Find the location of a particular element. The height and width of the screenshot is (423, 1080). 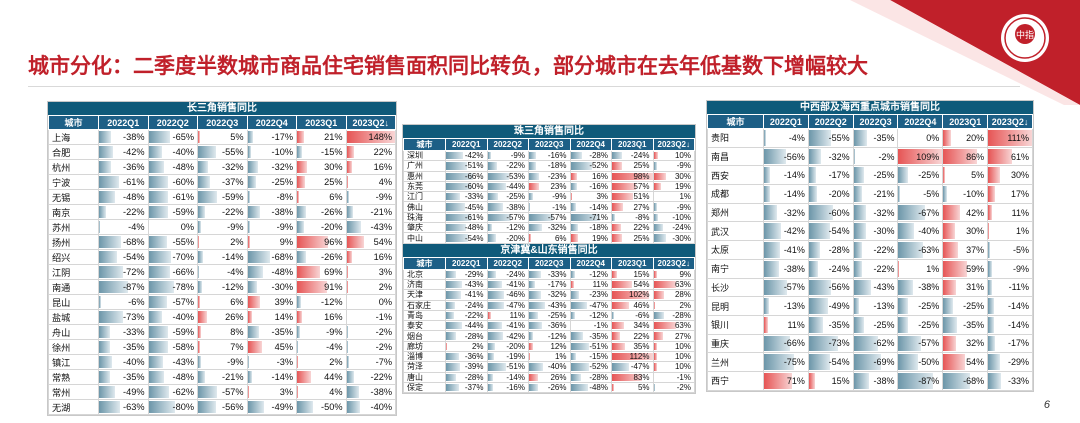

yoy-value: 2% is located at coordinates (385, 287).